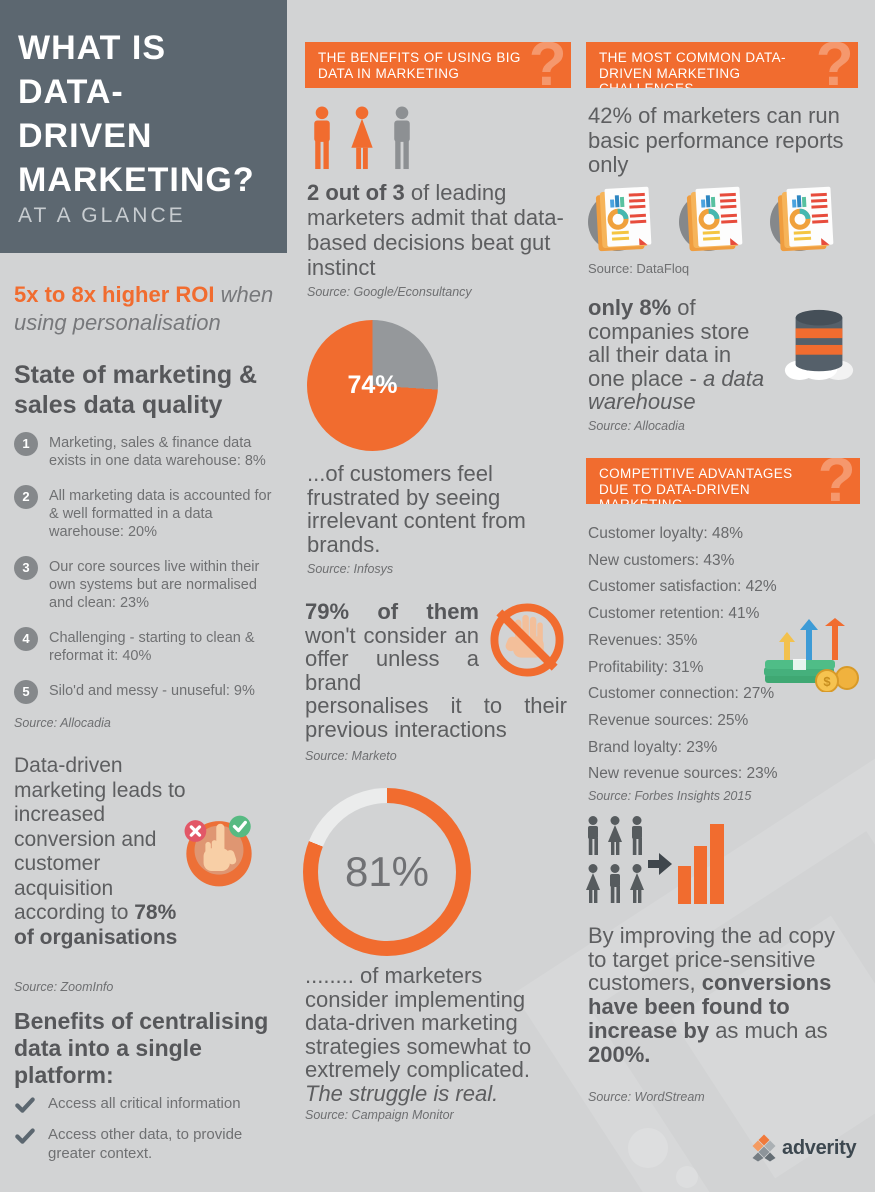  What do you see at coordinates (674, 614) in the screenshot?
I see `list-item: Customer retention: 41%` at bounding box center [674, 614].